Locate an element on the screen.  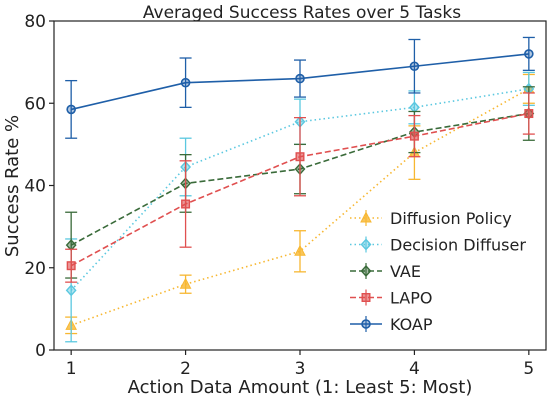
legend-label: Diffusion Policy is located at coordinates (451, 218).